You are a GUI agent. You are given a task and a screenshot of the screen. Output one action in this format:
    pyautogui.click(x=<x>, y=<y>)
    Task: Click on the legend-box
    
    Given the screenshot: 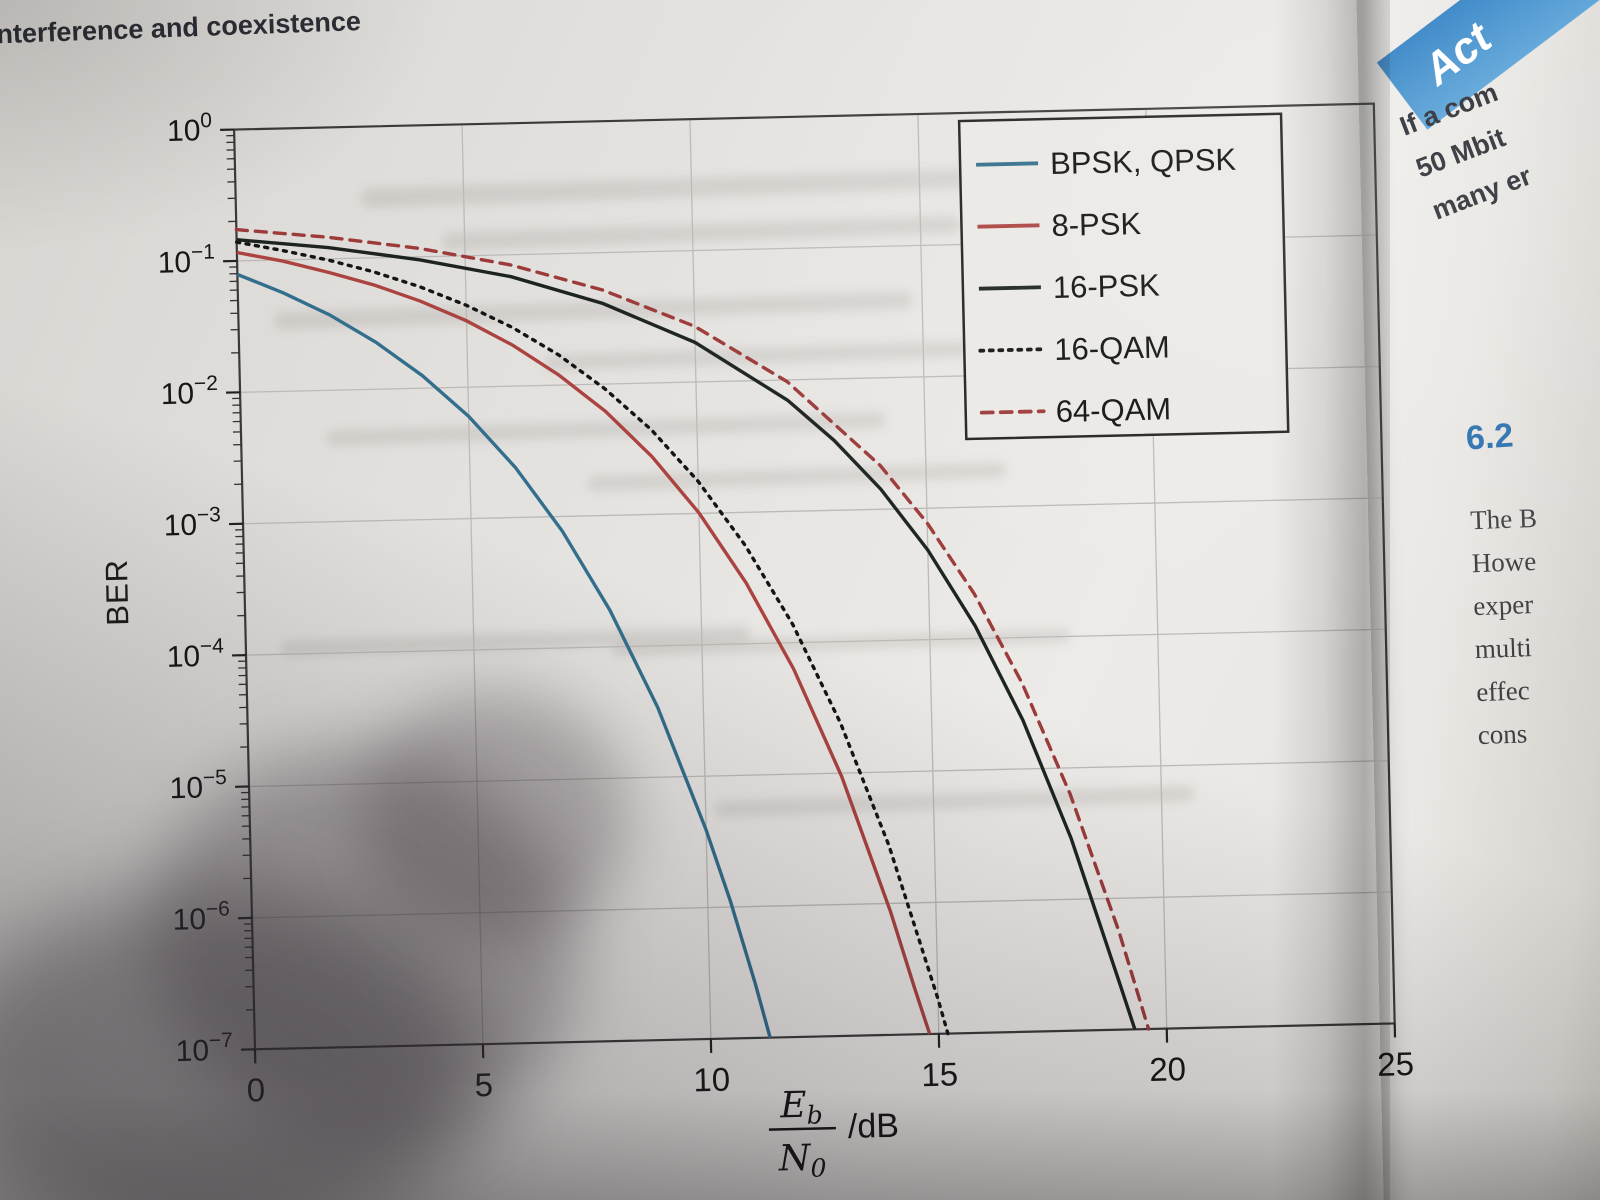 What is the action you would take?
    pyautogui.click(x=1123, y=276)
    